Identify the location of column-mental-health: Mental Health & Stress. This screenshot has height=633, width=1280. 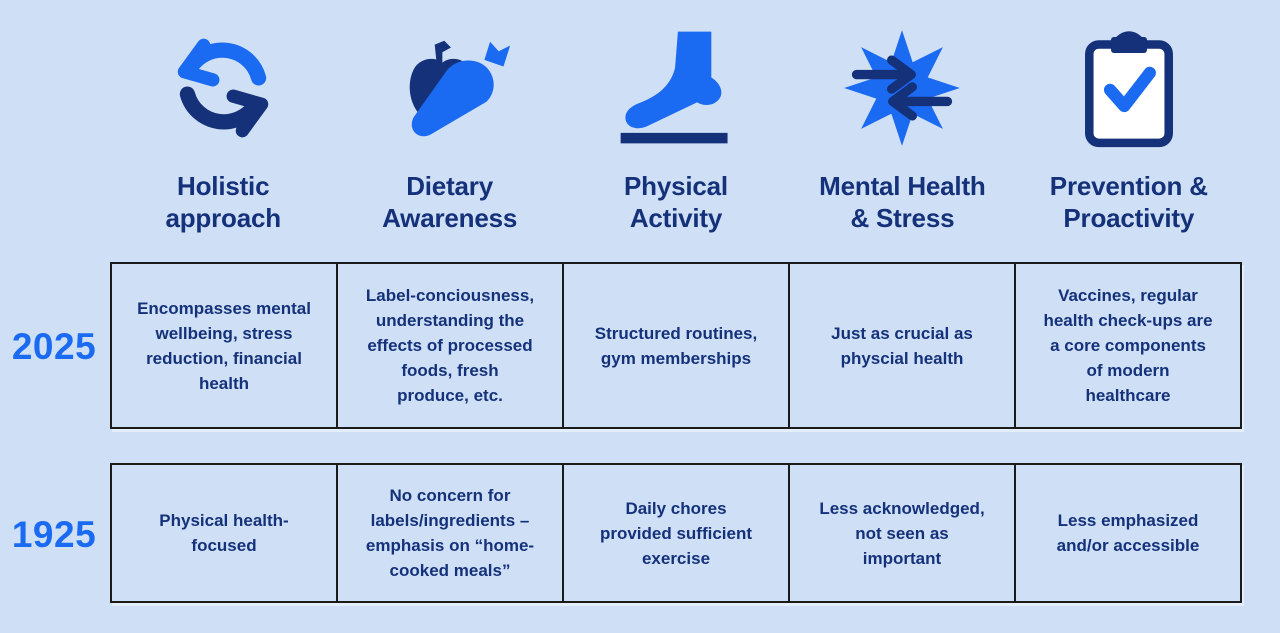
(902, 126).